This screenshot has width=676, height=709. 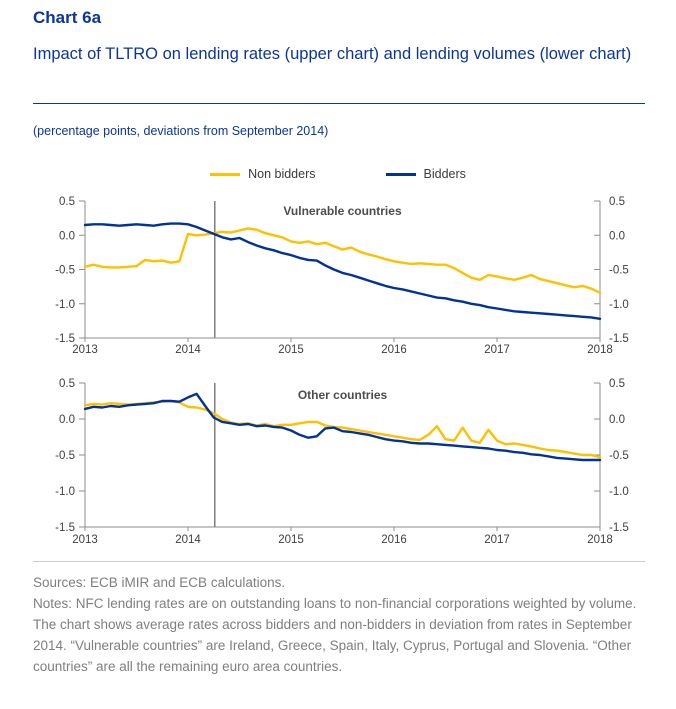 I want to click on panel-title: Vulnerable countries, so click(x=342, y=211).